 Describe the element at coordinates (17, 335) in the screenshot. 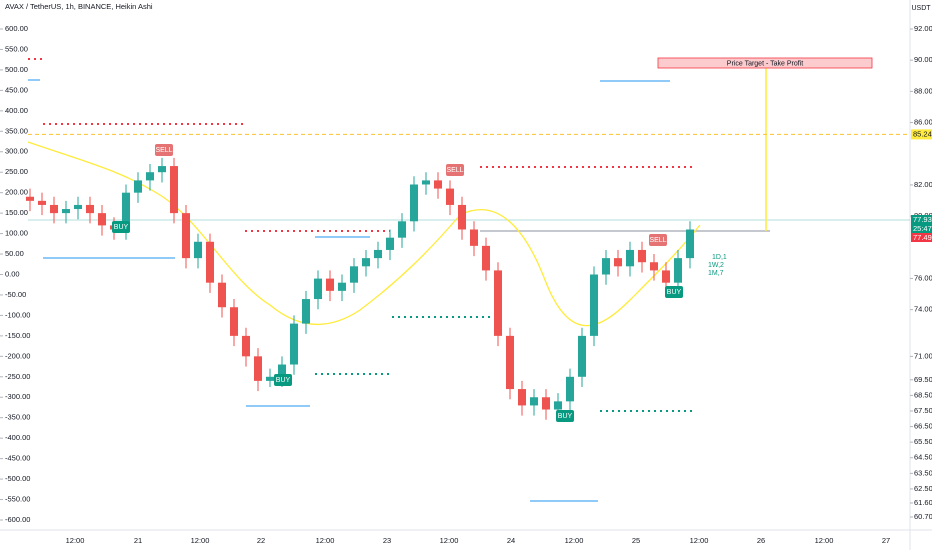

I see `y-tick-label: -150.00` at that location.